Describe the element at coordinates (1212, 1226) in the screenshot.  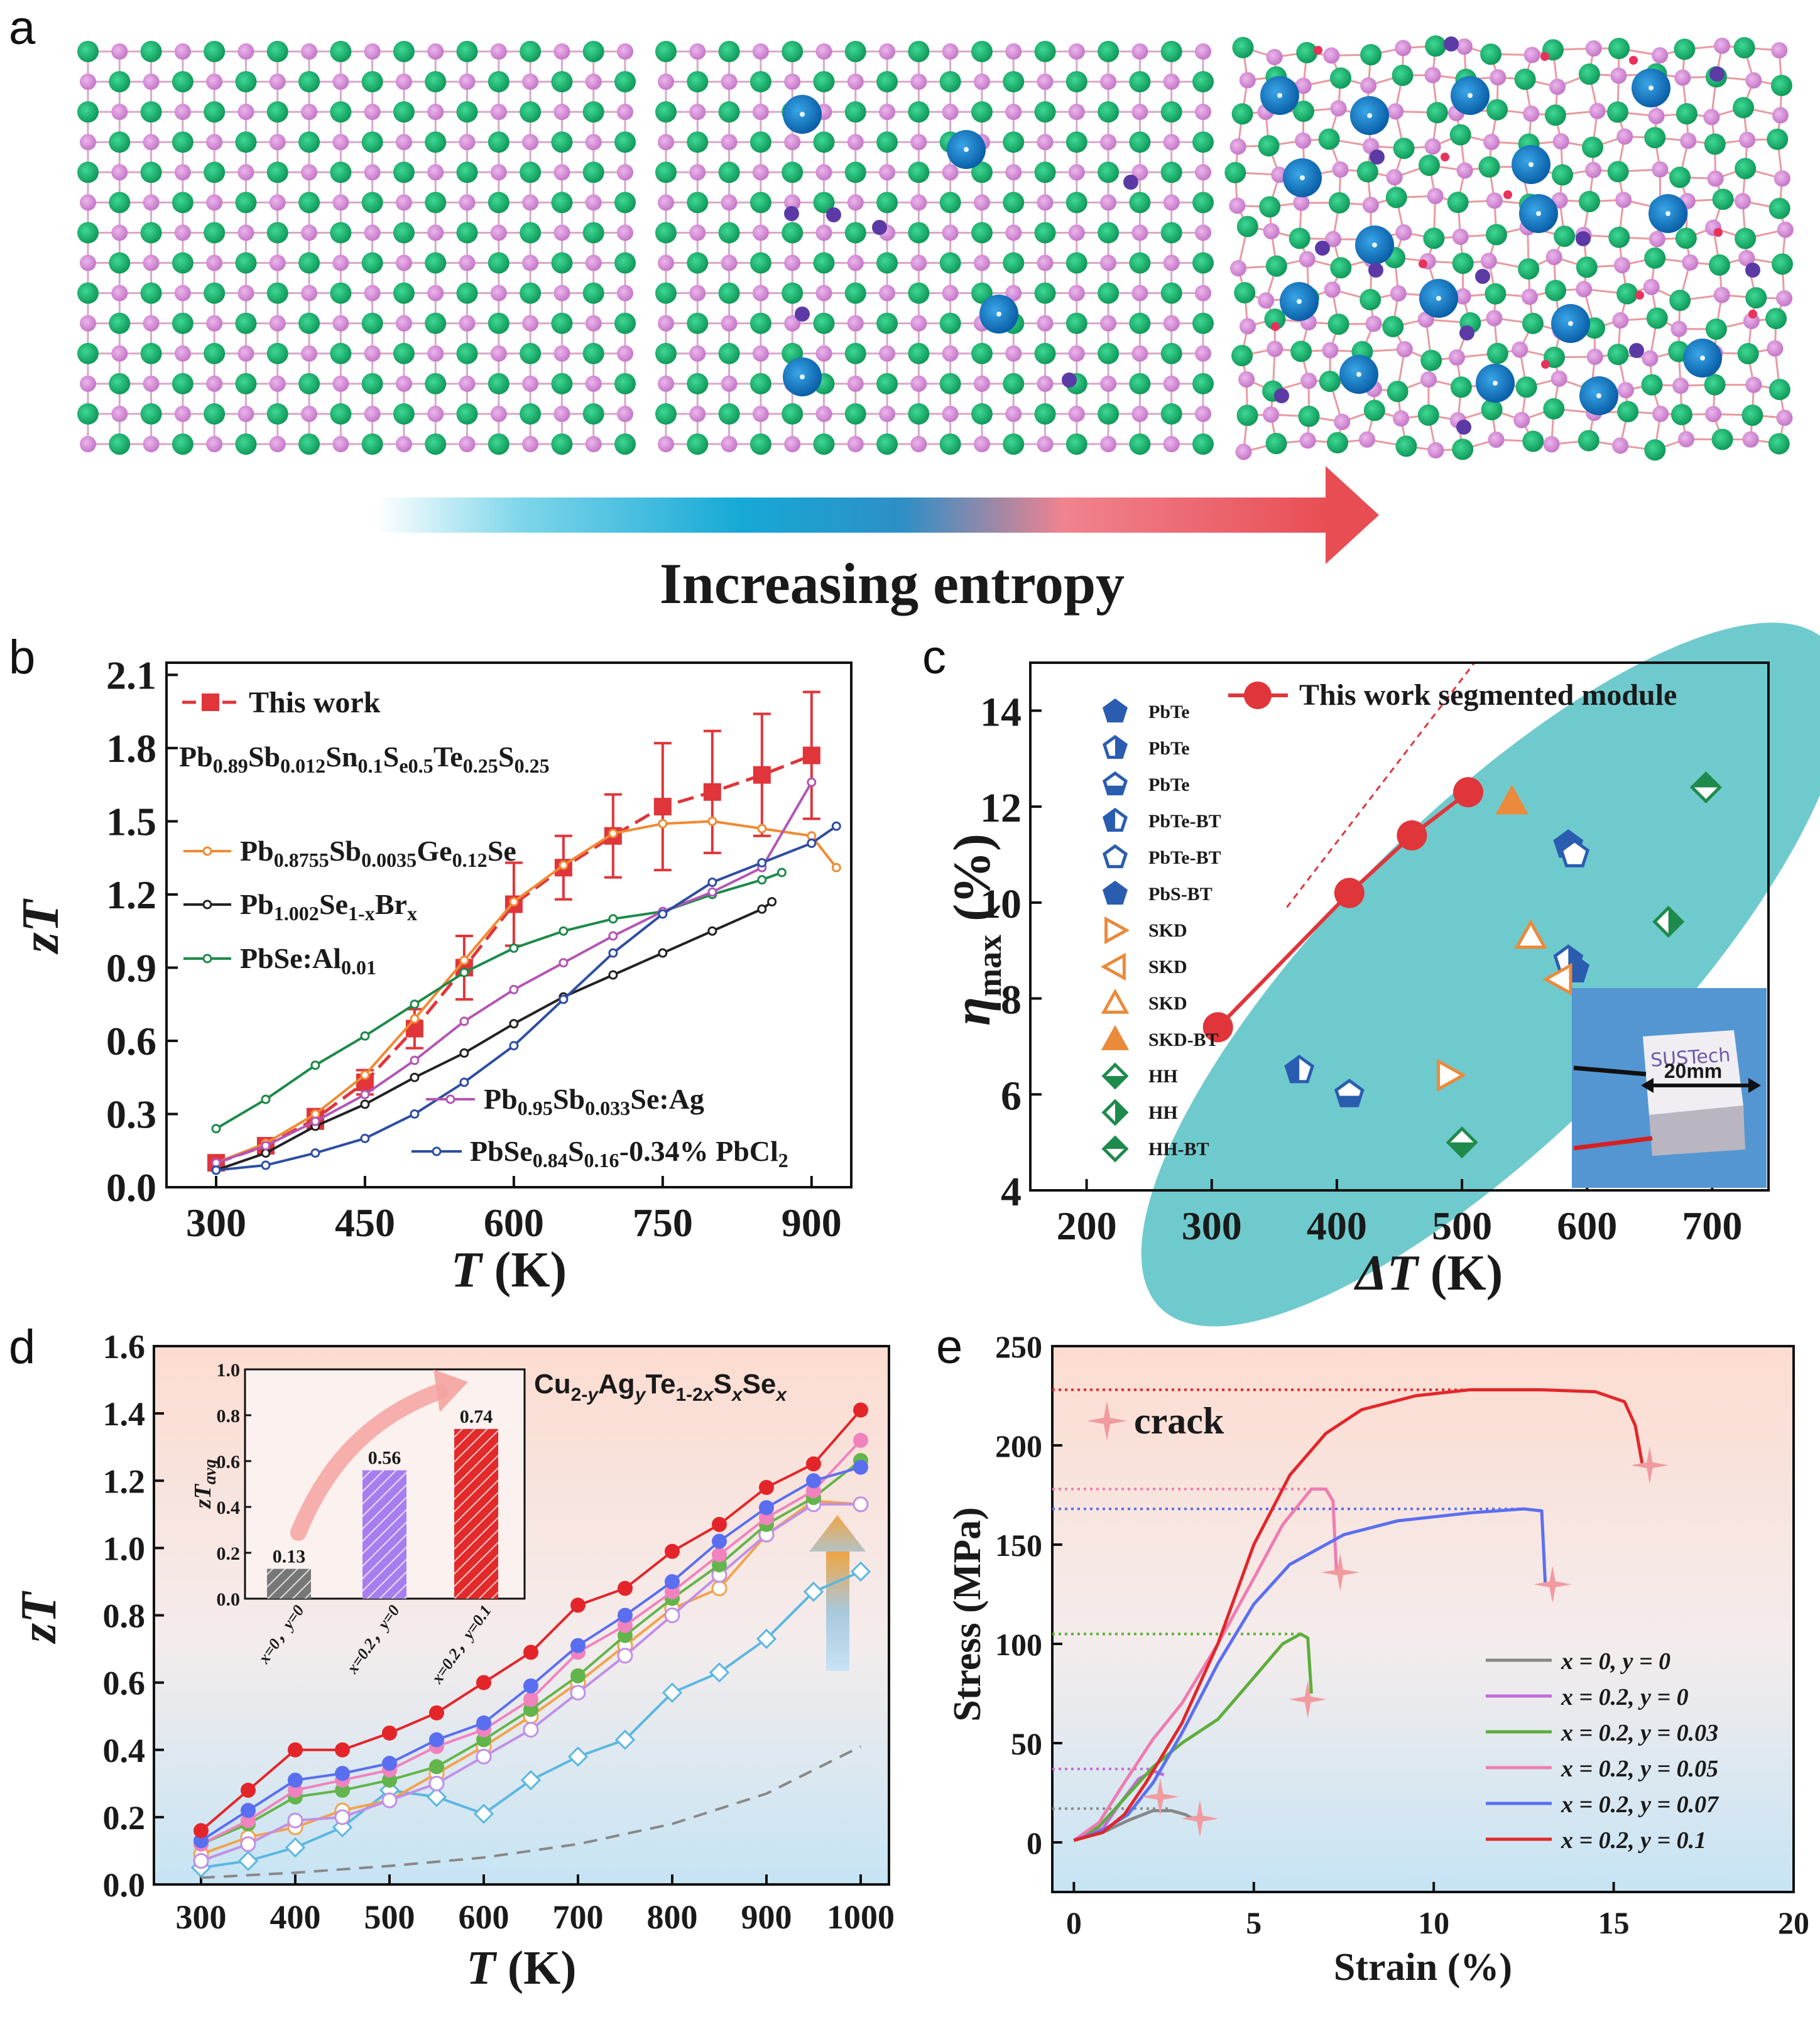
I see `x-tick-label: 300` at that location.